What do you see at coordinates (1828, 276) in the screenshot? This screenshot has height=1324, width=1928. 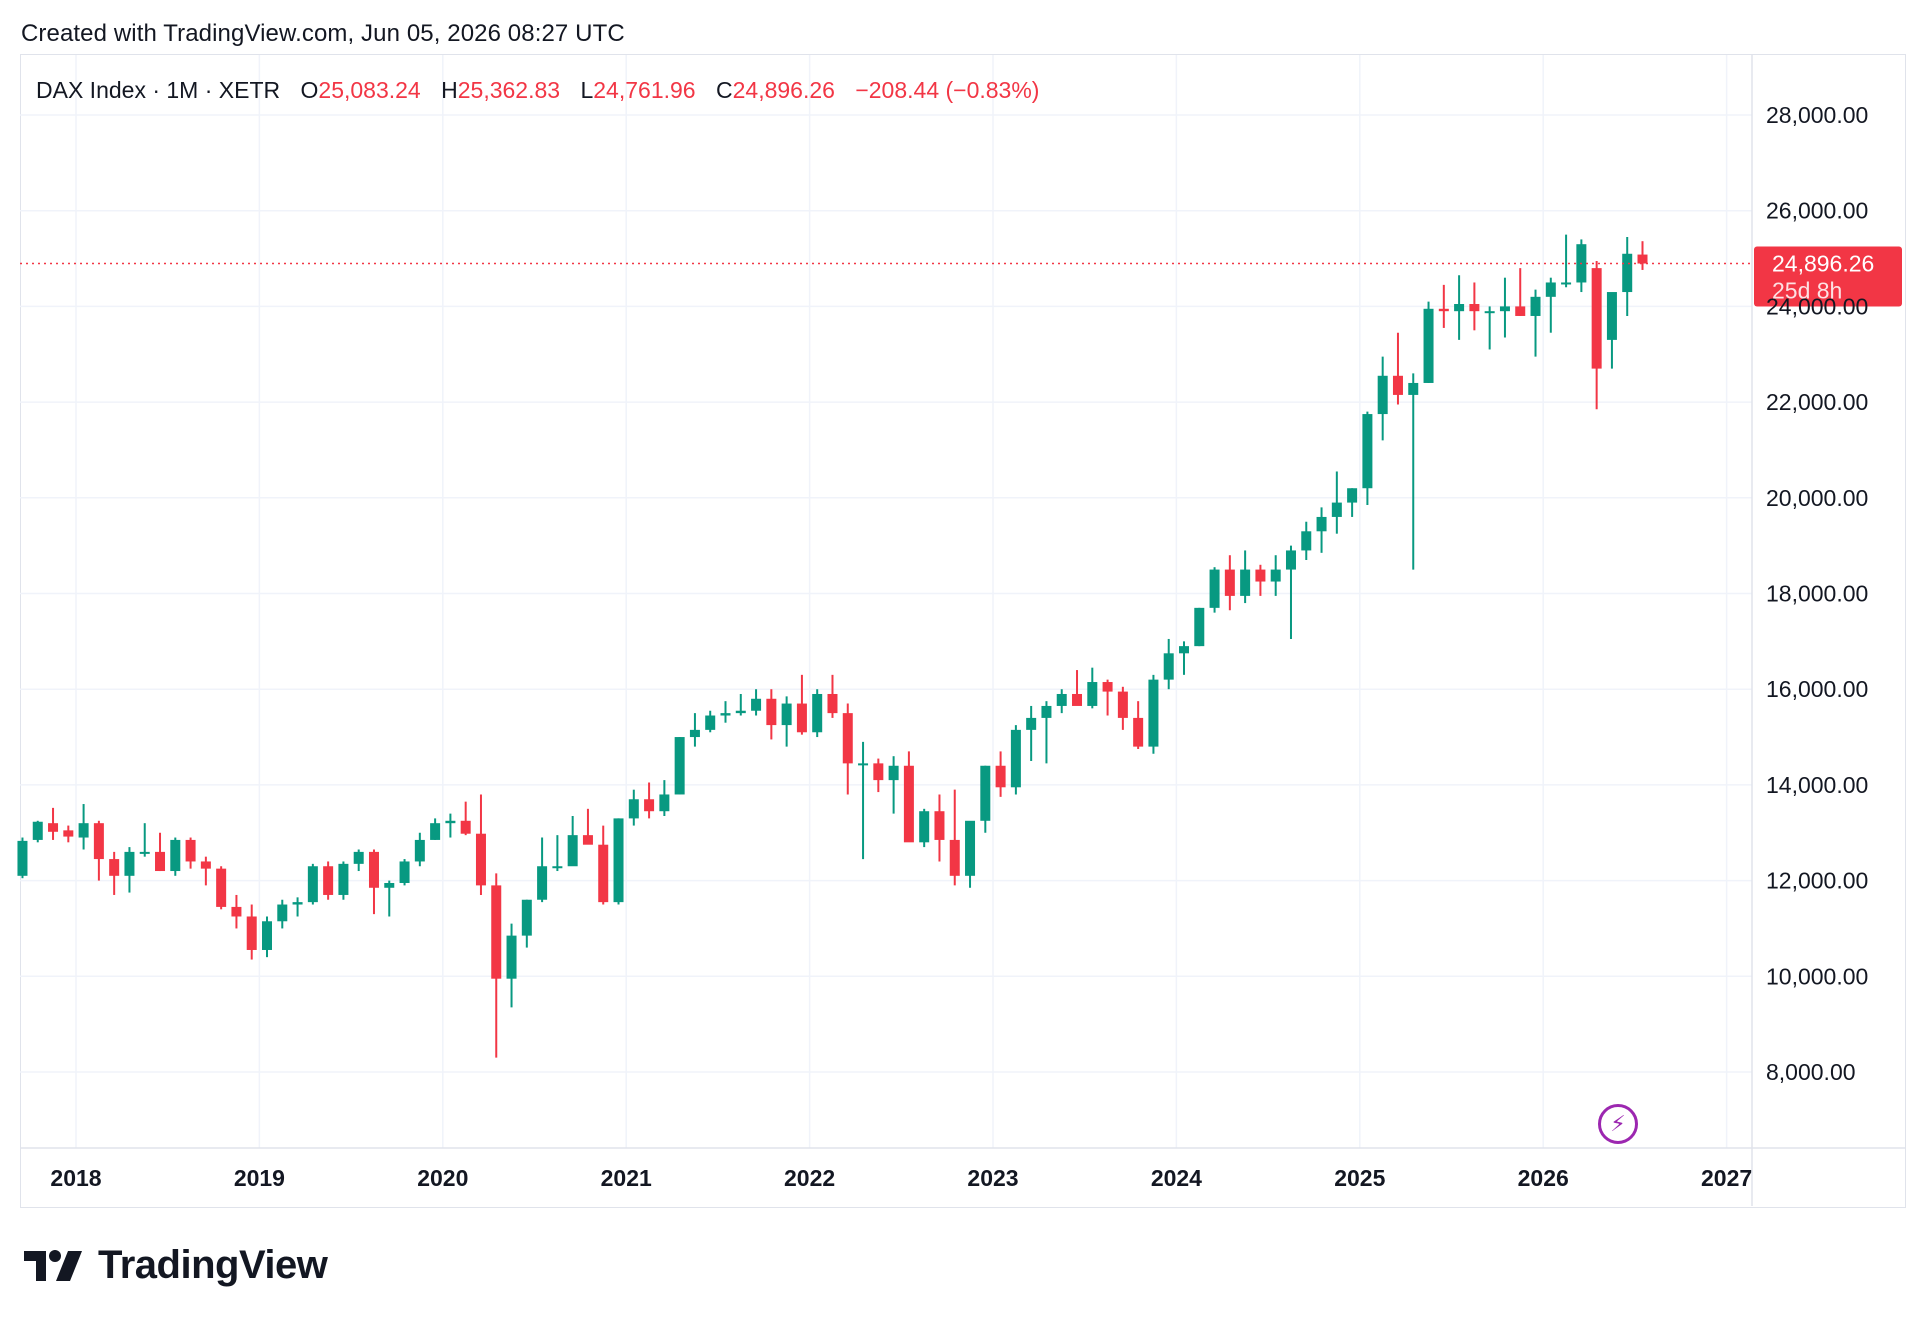 I see `last-price-tag` at bounding box center [1828, 276].